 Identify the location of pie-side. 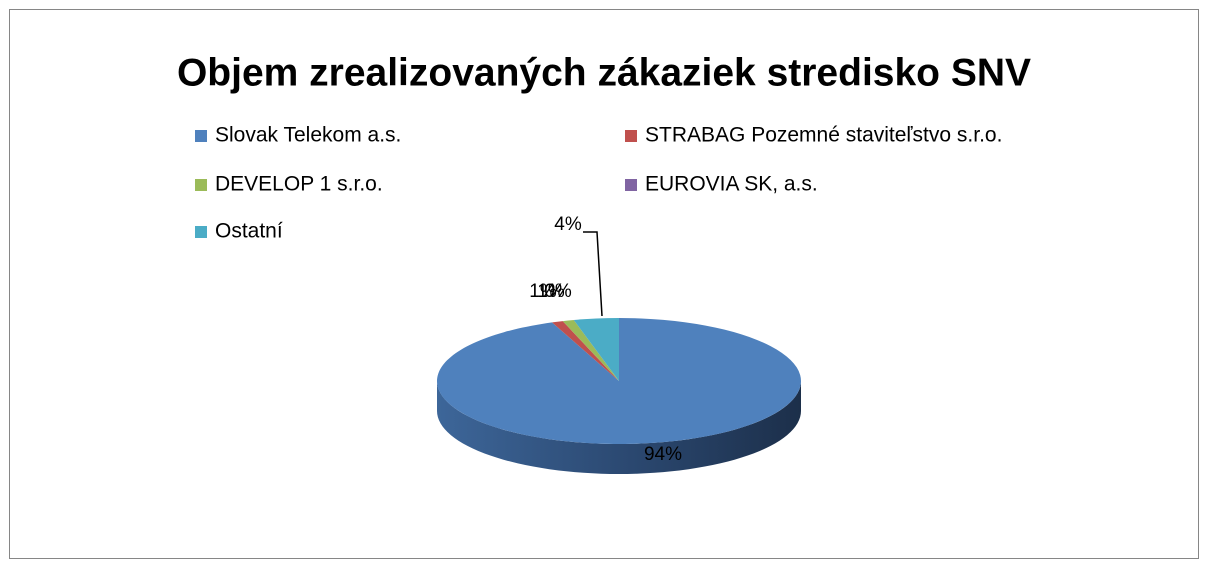
(619, 427).